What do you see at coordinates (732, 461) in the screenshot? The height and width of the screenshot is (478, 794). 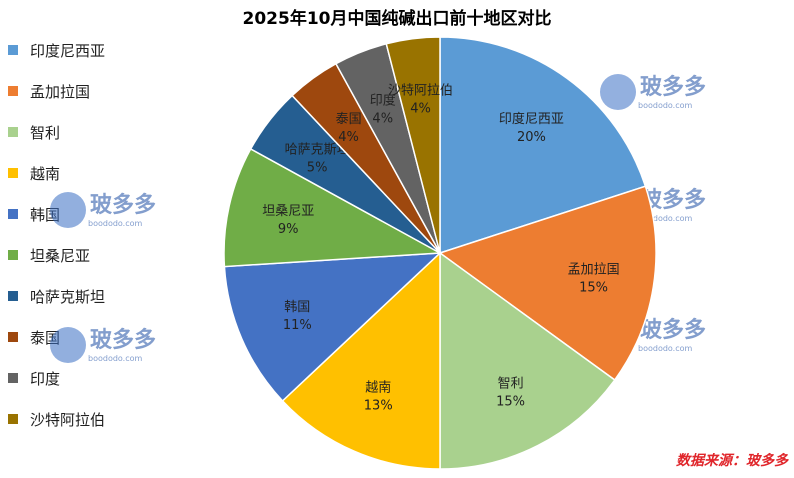 I see `data-source-note: 数据来源：玻多多` at bounding box center [732, 461].